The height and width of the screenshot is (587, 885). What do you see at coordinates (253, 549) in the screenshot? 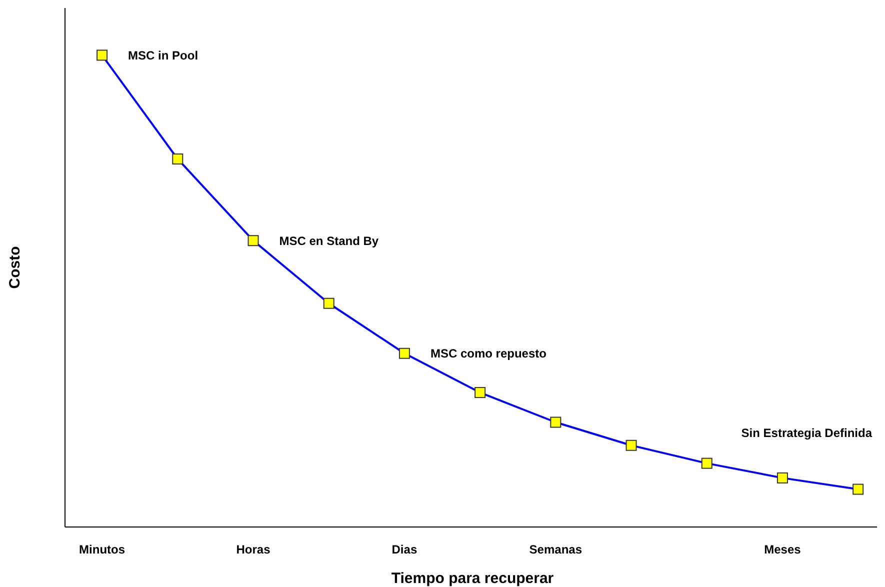
I see `x-tick-label: Horas` at bounding box center [253, 549].